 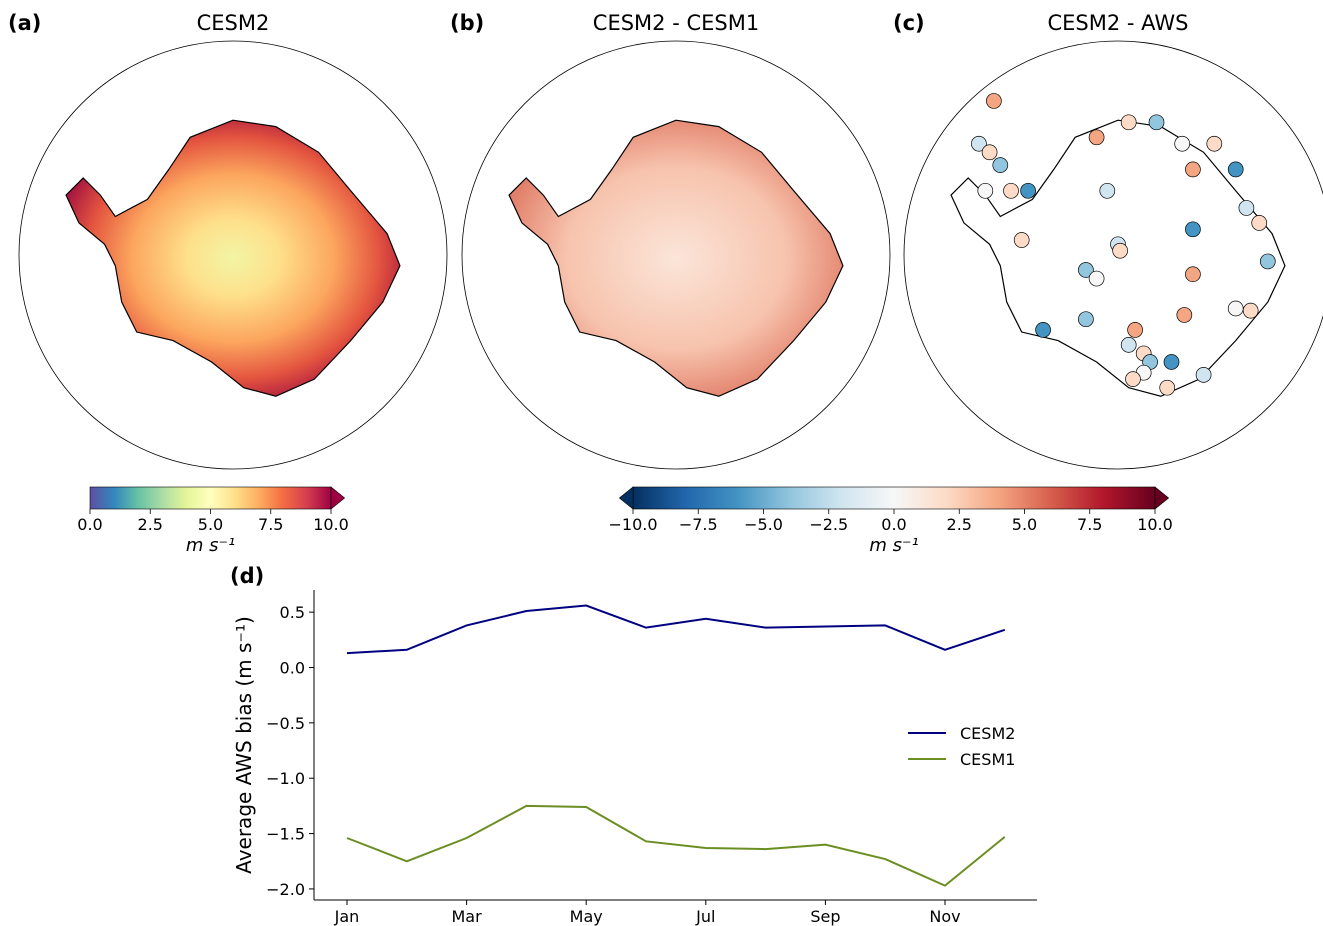 I want to click on y-tick-label: 0.0, so click(x=292, y=668).